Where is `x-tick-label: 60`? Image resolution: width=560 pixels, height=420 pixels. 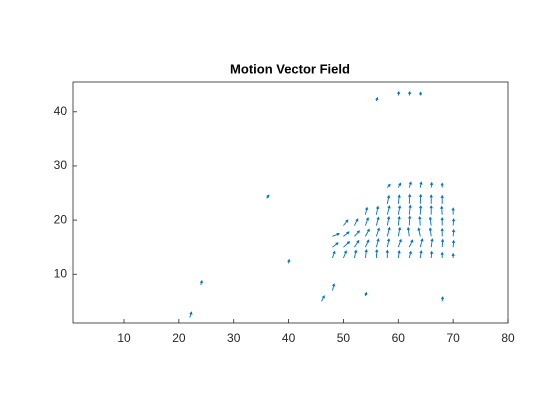
x-tick-label: 60 is located at coordinates (399, 338).